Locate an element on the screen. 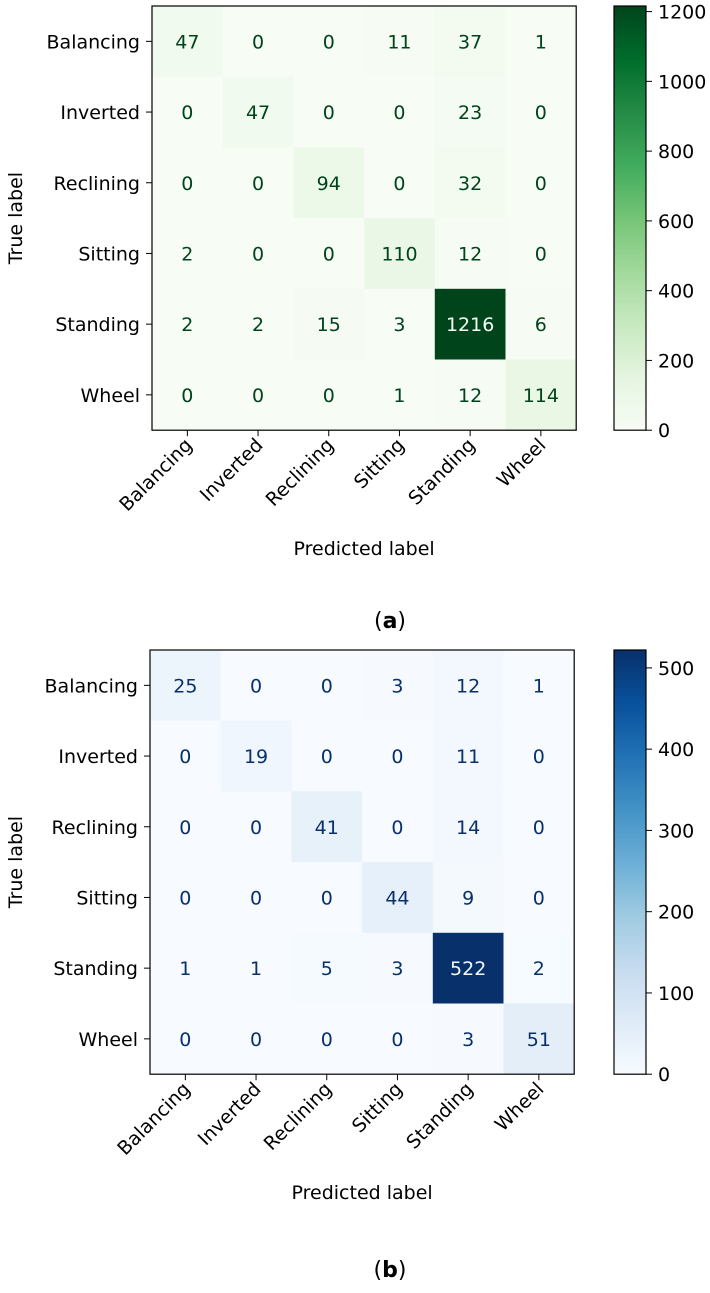 The width and height of the screenshot is (710, 1293). x-tick-label: Balancing is located at coordinates (156, 475).